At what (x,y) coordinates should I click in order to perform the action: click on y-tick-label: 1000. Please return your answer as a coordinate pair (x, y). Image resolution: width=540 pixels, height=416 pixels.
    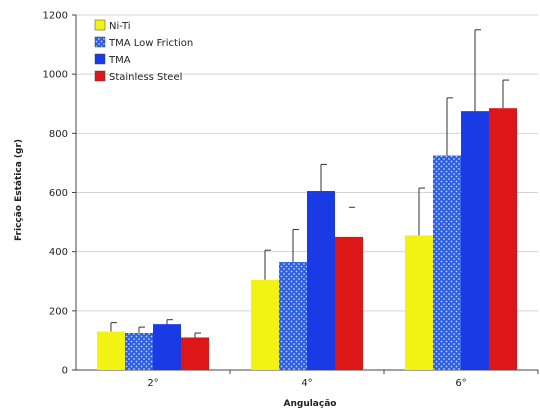
    Looking at the image, I should click on (55, 75).